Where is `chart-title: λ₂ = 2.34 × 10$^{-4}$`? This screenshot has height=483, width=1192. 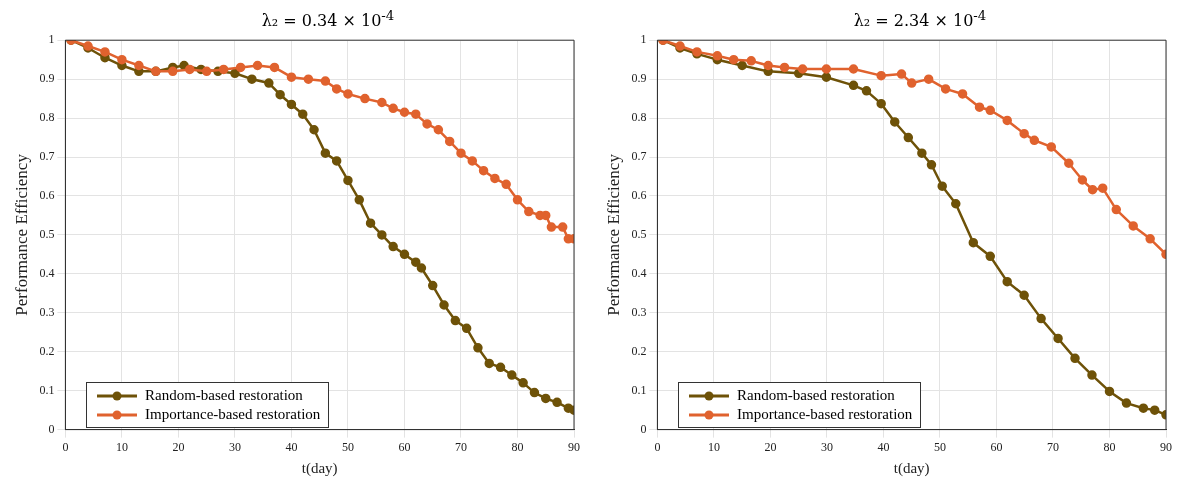 chart-title: λ₂ = 2.34 × 10$^{-4}$ is located at coordinates (920, 19).